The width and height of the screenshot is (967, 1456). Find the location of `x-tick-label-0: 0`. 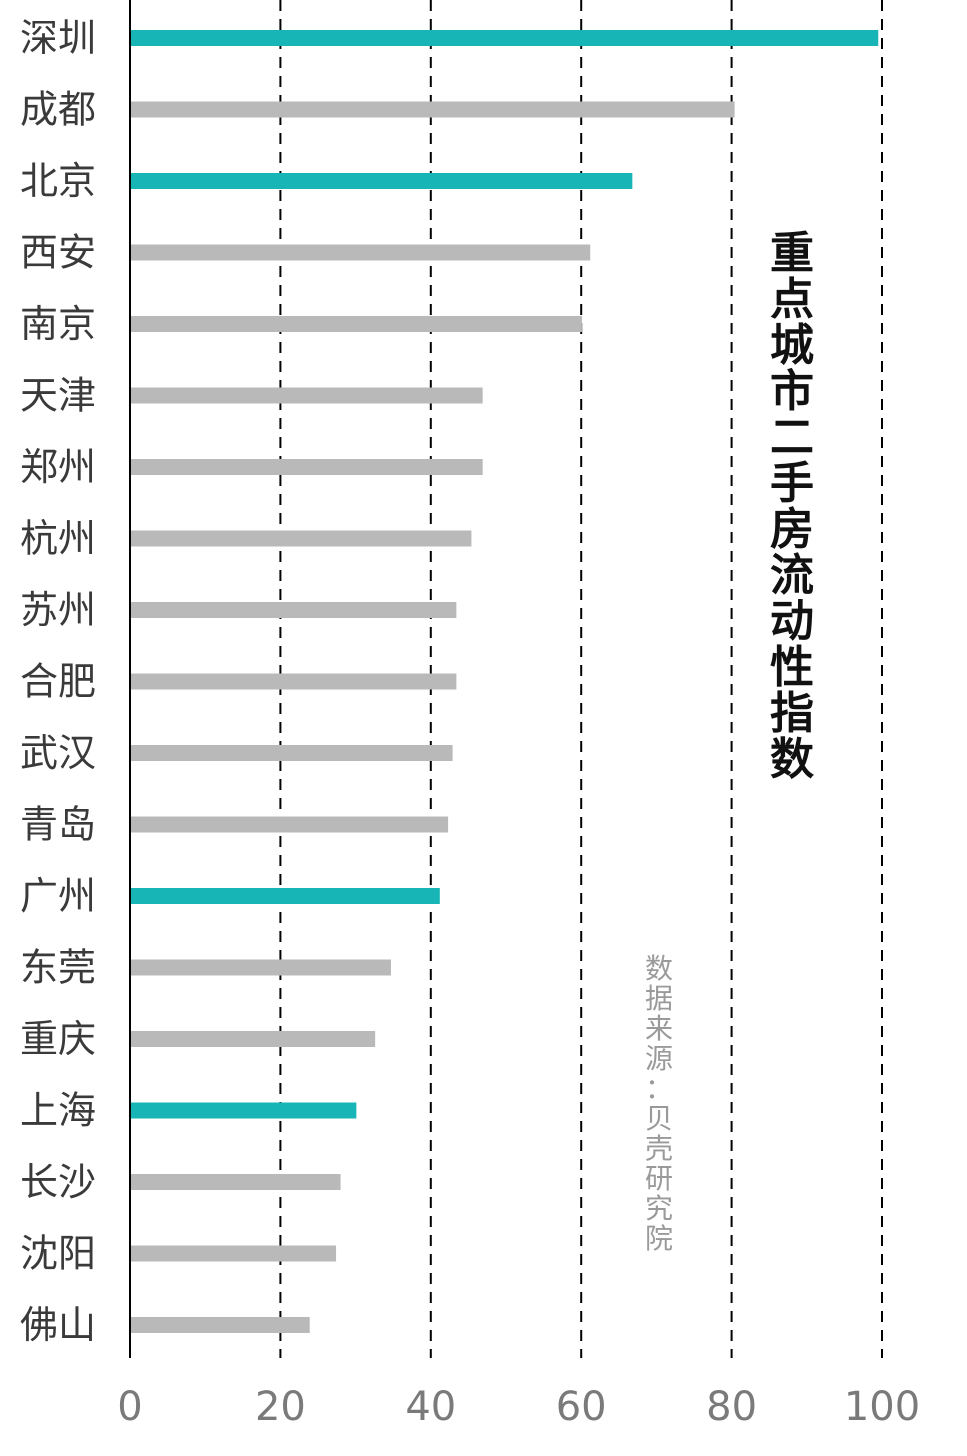

x-tick-label-0: 0 is located at coordinates (129, 1407).